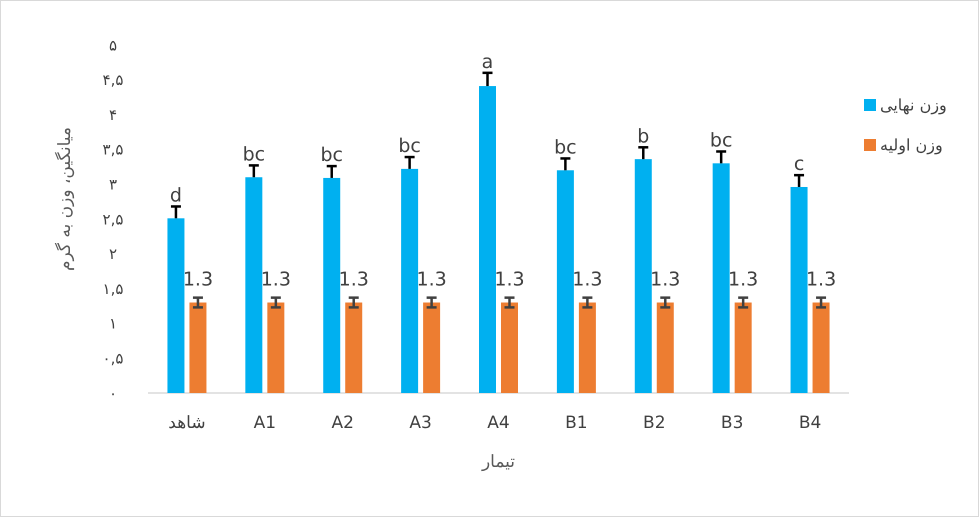 Image resolution: width=979 pixels, height=517 pixels. What do you see at coordinates (113, 254) in the screenshot?
I see `y-tick-label: ۲` at bounding box center [113, 254].